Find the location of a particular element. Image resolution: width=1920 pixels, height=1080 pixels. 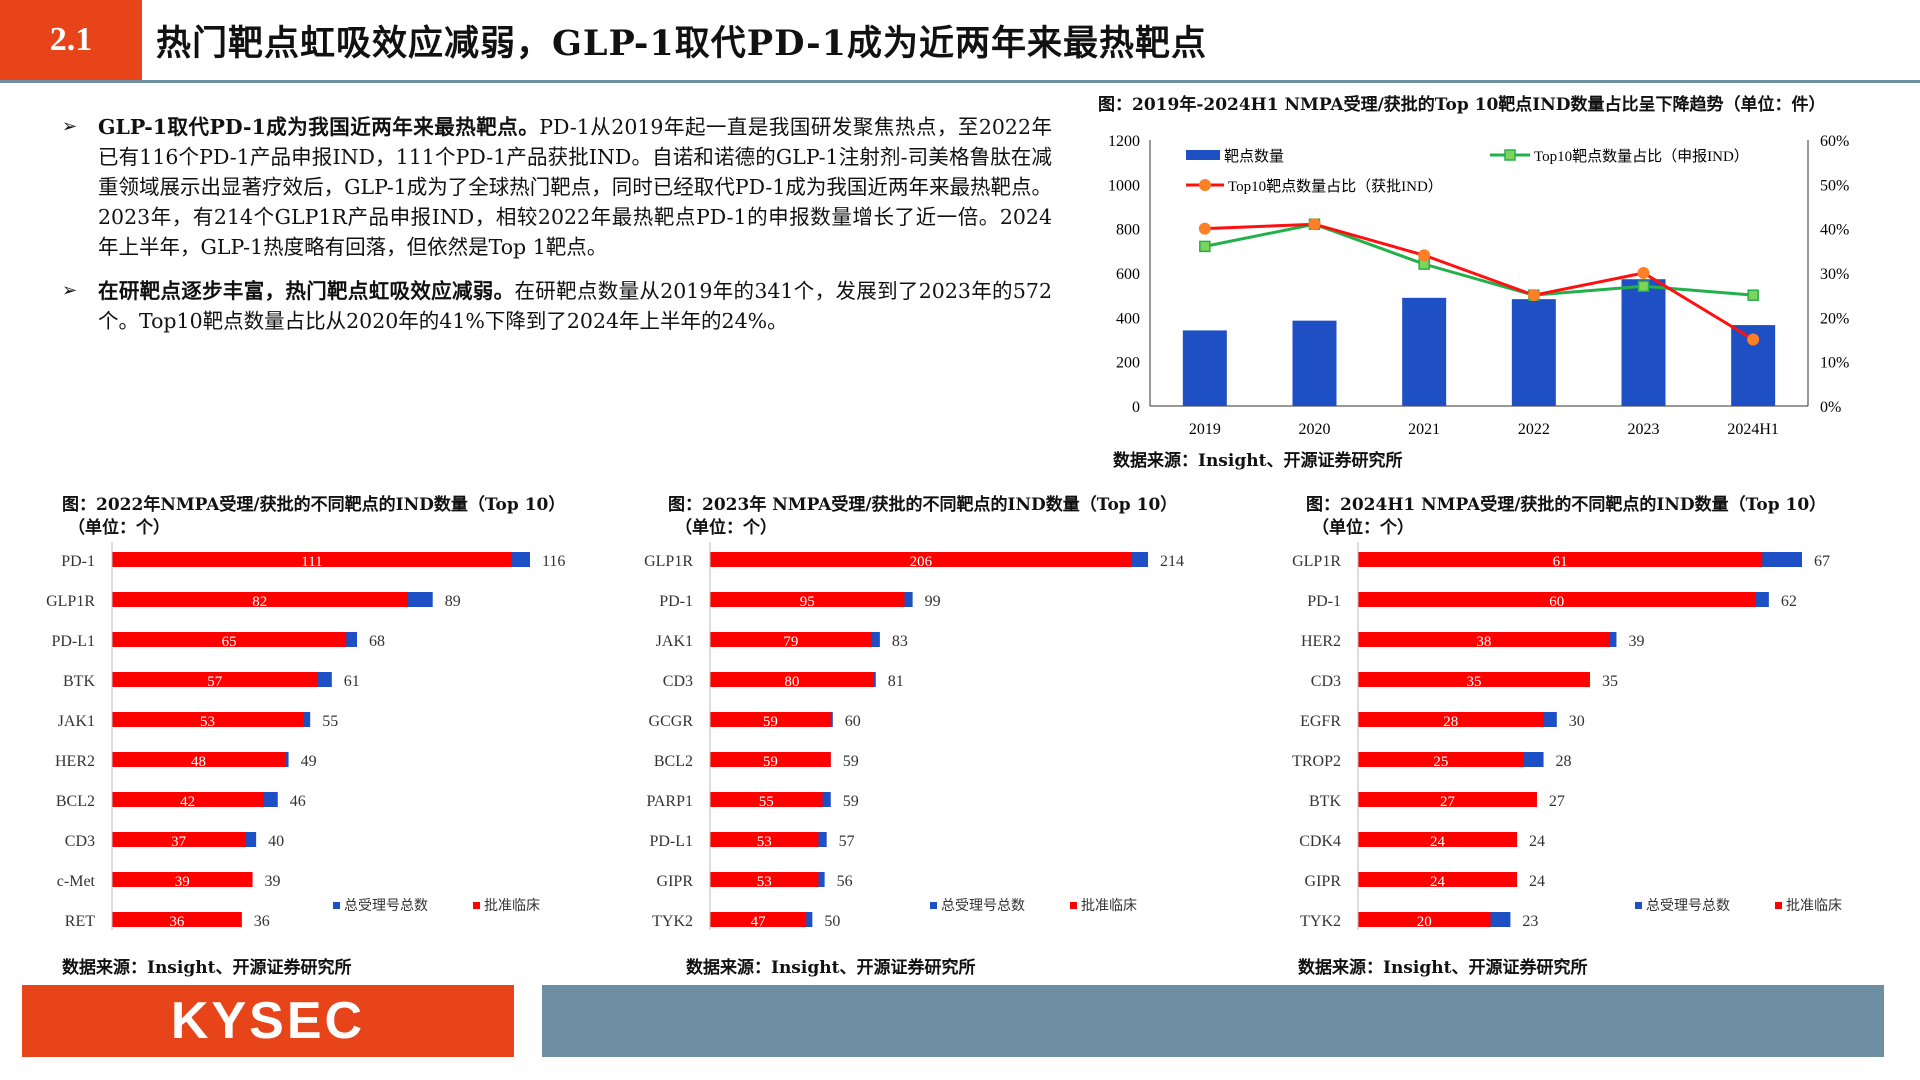

y-left-tick-label: 200 is located at coordinates (1128, 363).